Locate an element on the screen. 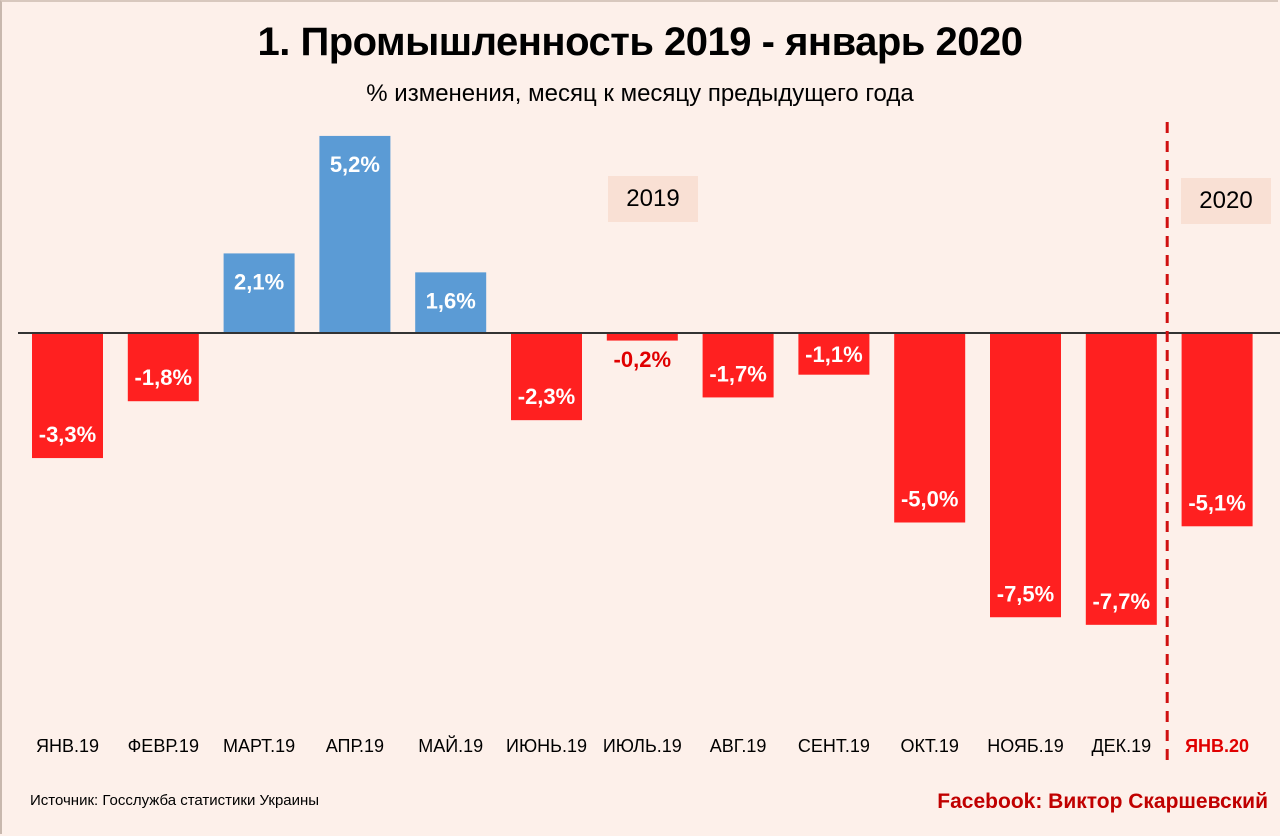 The width and height of the screenshot is (1280, 836). data-label-1: -3,3% is located at coordinates (67, 434).